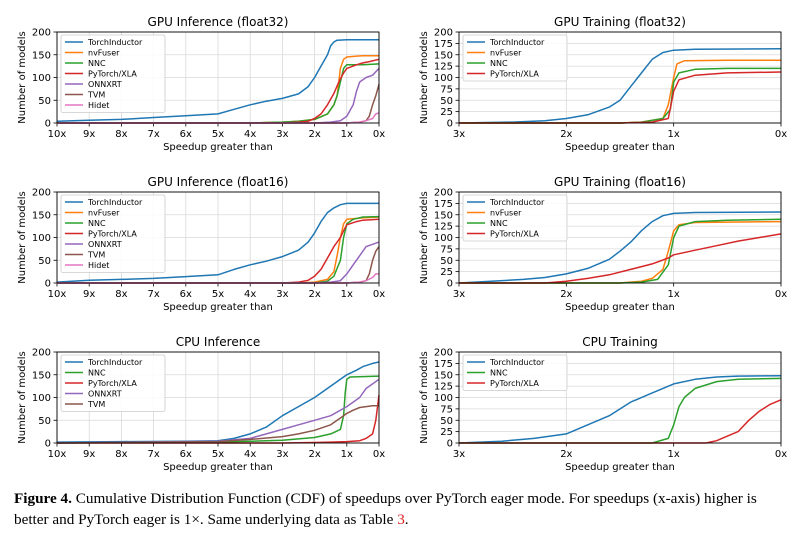  Describe the element at coordinates (446, 89) in the screenshot. I see `y-tick-label: 75` at that location.